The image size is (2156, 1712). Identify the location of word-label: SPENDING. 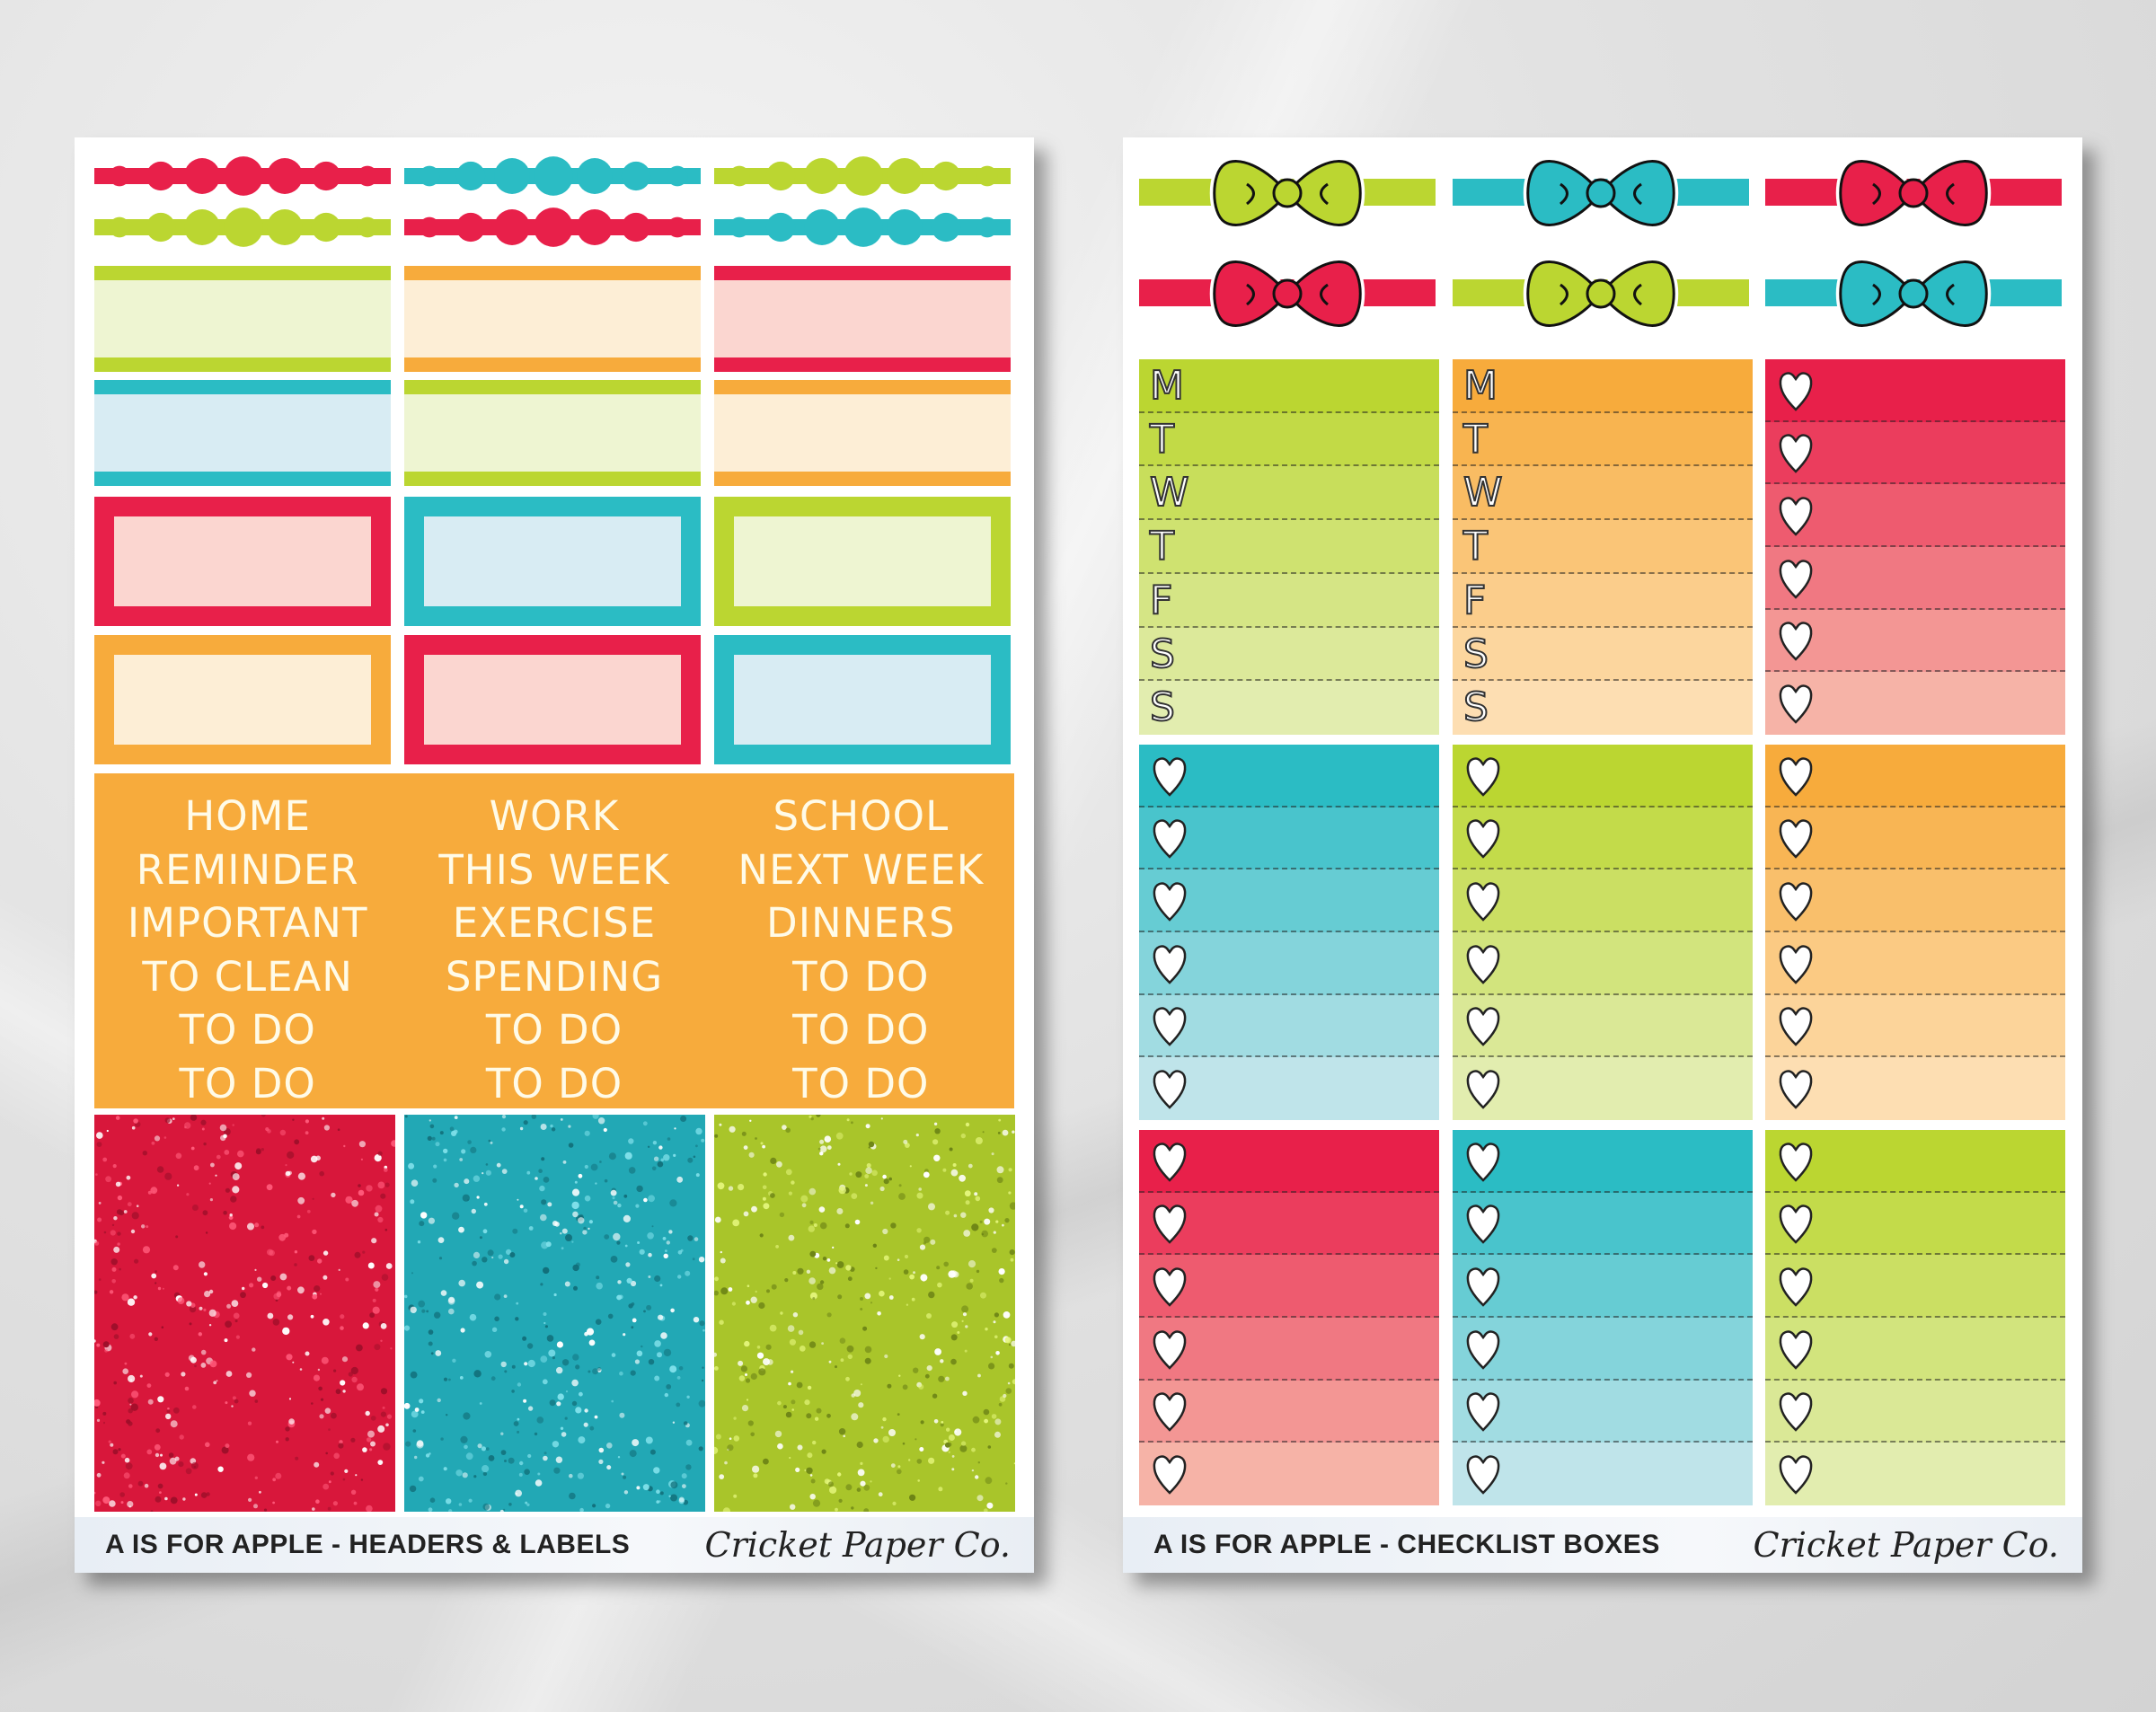
(554, 977).